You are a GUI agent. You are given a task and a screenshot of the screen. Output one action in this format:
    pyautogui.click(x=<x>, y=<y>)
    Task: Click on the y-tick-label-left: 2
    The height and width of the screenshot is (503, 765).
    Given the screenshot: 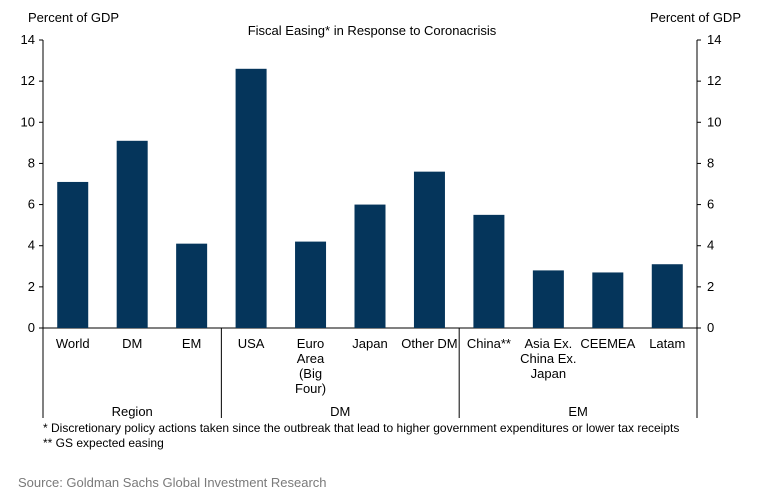 What is the action you would take?
    pyautogui.click(x=31, y=286)
    